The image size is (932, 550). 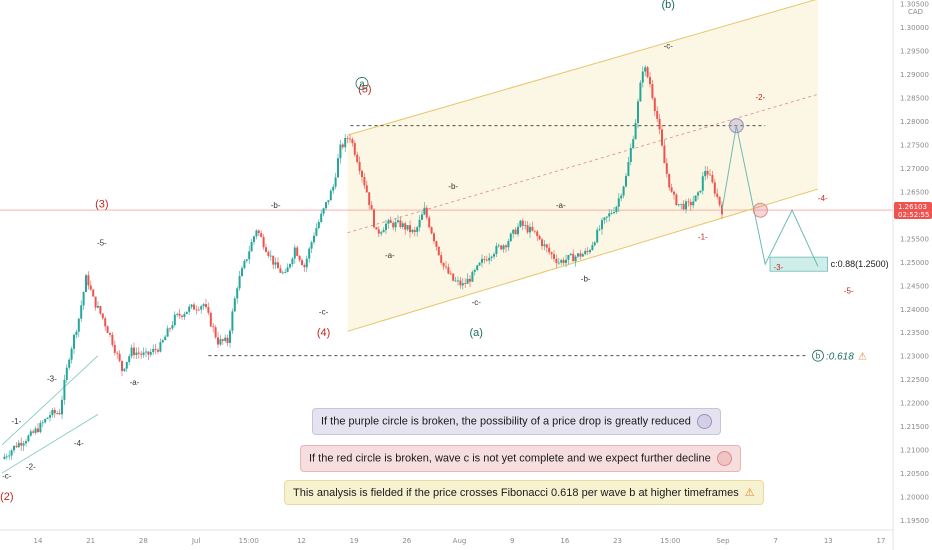 What do you see at coordinates (914, 474) in the screenshot?
I see `price-tick-label: 1.20500` at bounding box center [914, 474].